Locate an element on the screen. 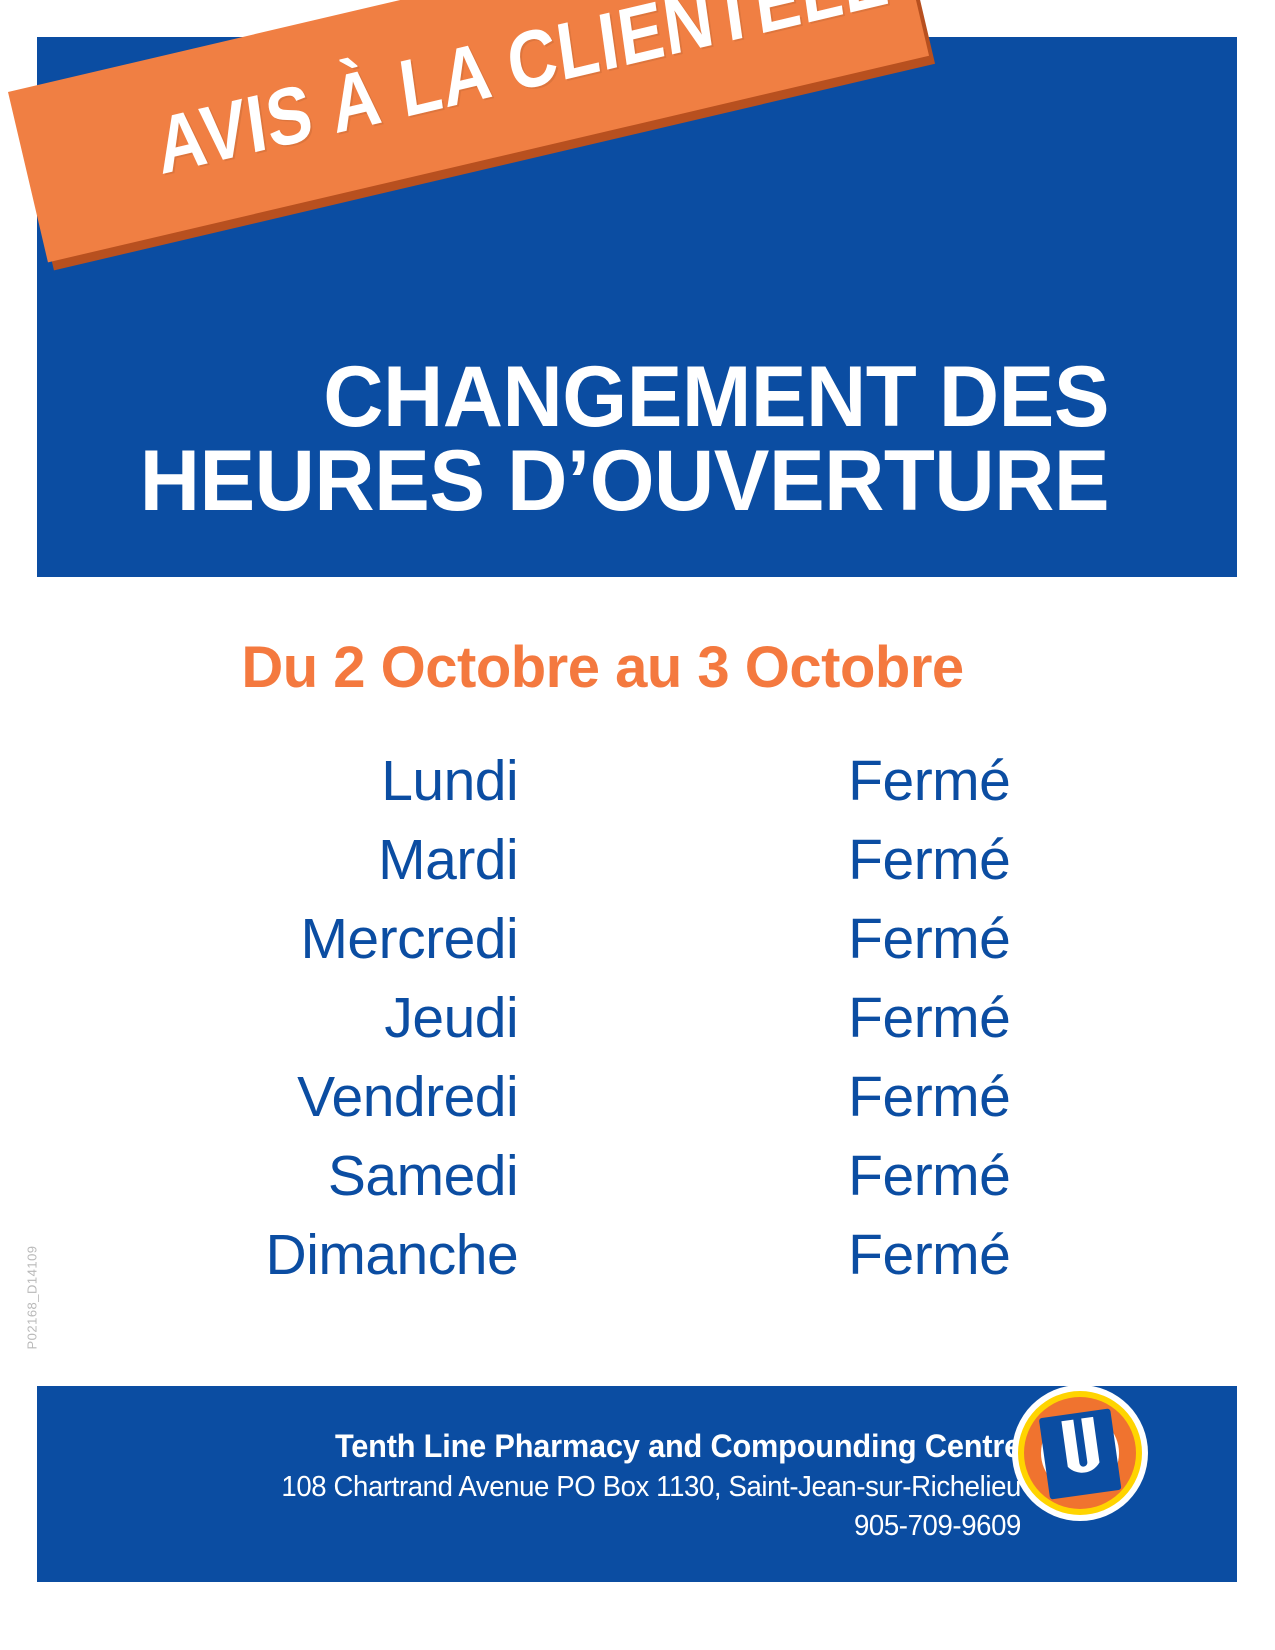 This screenshot has width=1275, height=1650. table-row: Jeudi Fermé is located at coordinates (637, 1024).